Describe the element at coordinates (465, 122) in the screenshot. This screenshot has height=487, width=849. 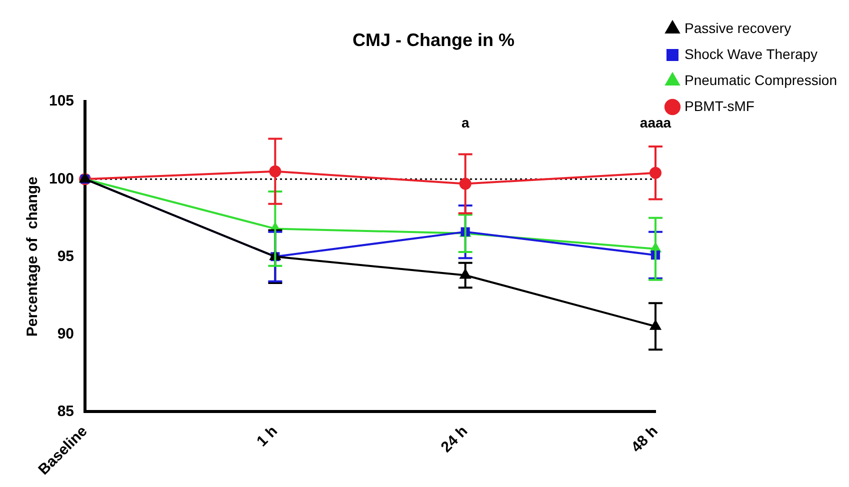
I see `annotation: a` at that location.